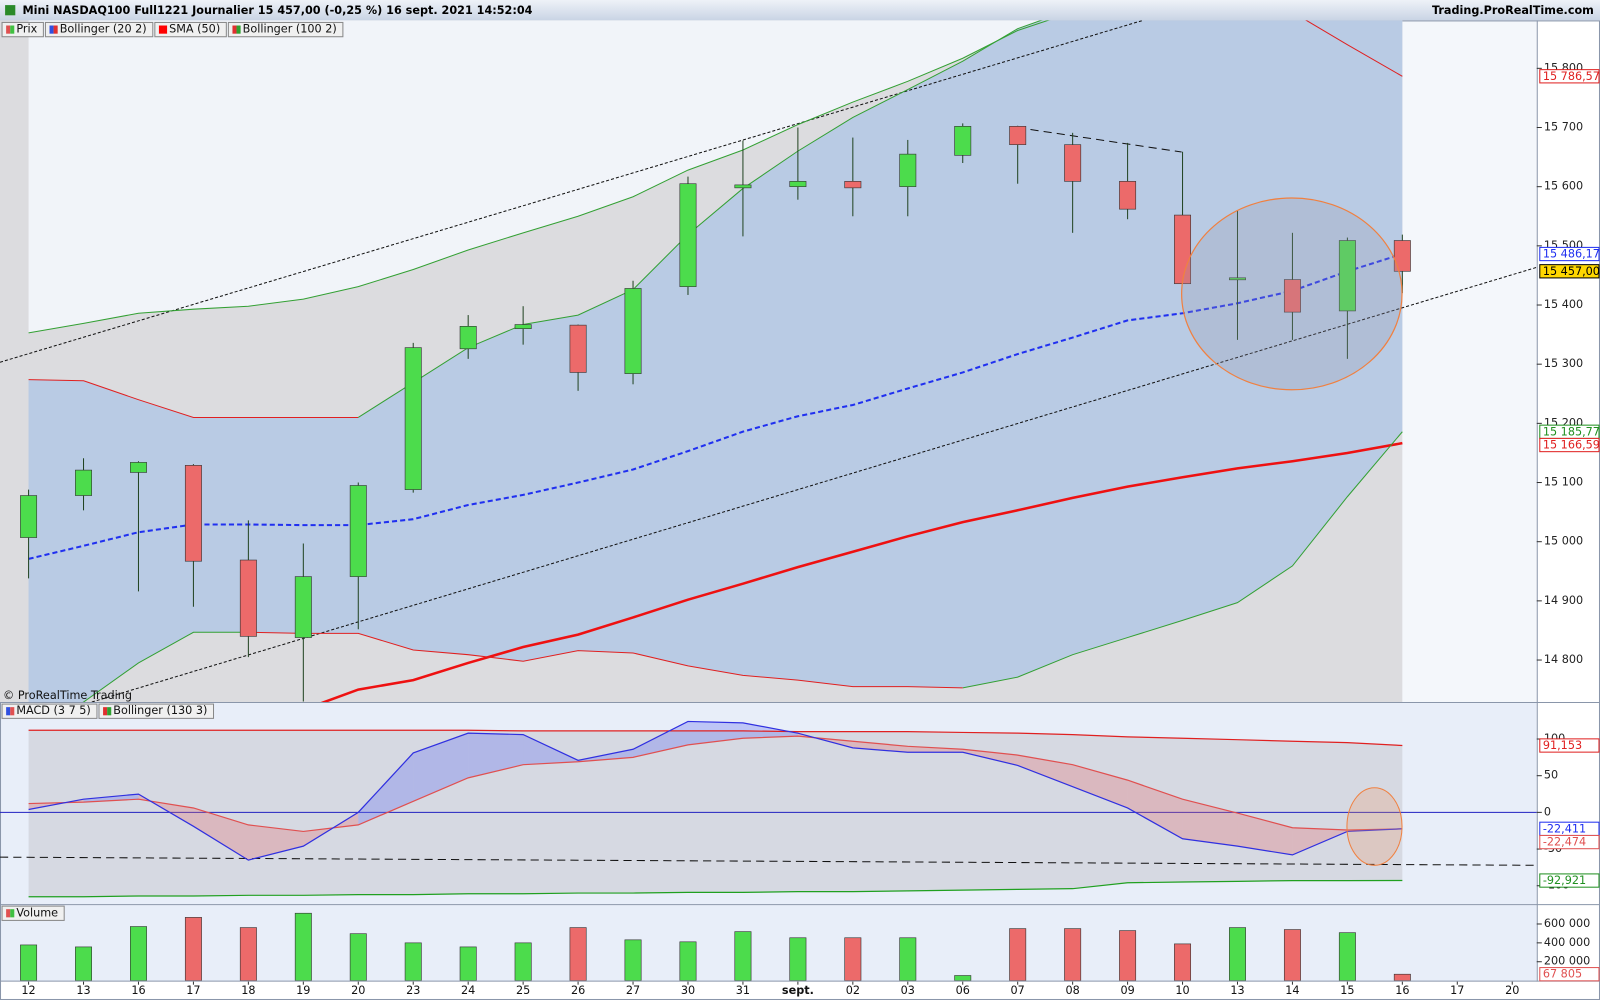 This screenshot has width=1600, height=1000. I want to click on price-tag-label: 15 457,00, so click(1571, 271).